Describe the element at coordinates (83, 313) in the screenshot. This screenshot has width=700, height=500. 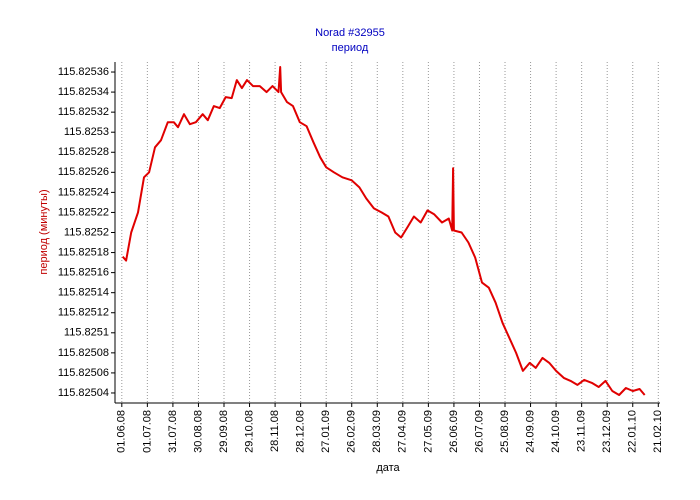
I see `y-tick-label: 115.82512` at that location.